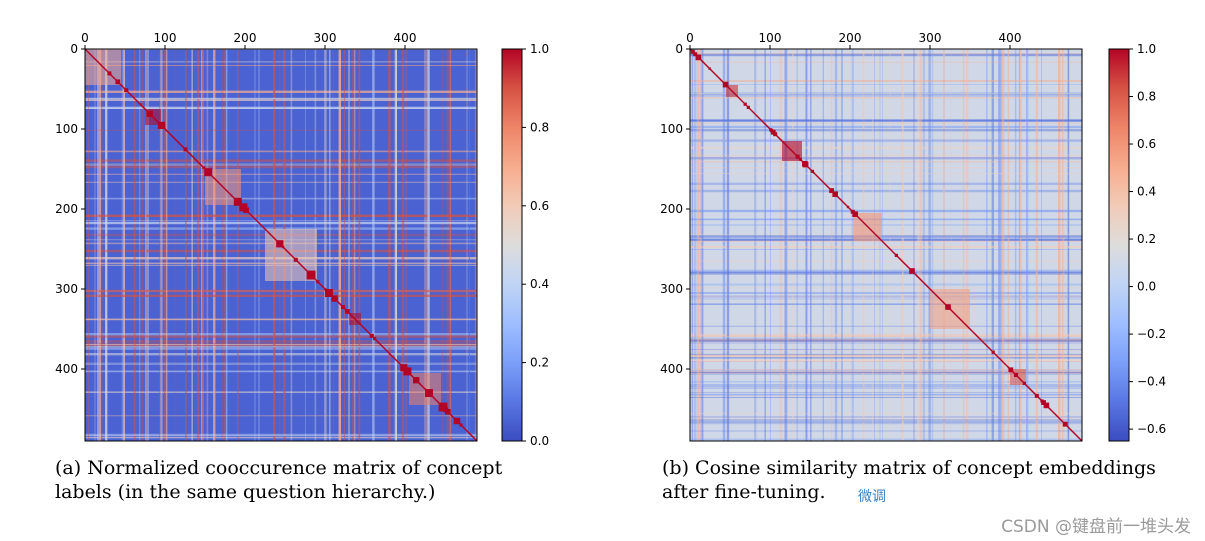 This screenshot has width=1205, height=541. I want to click on y-tick: 300, so click(70, 289).